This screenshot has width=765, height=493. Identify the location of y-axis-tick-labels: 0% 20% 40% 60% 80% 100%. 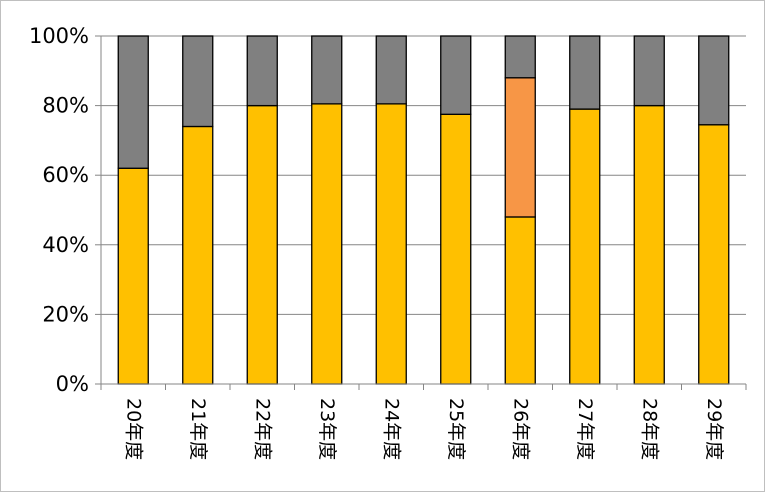
(59, 210).